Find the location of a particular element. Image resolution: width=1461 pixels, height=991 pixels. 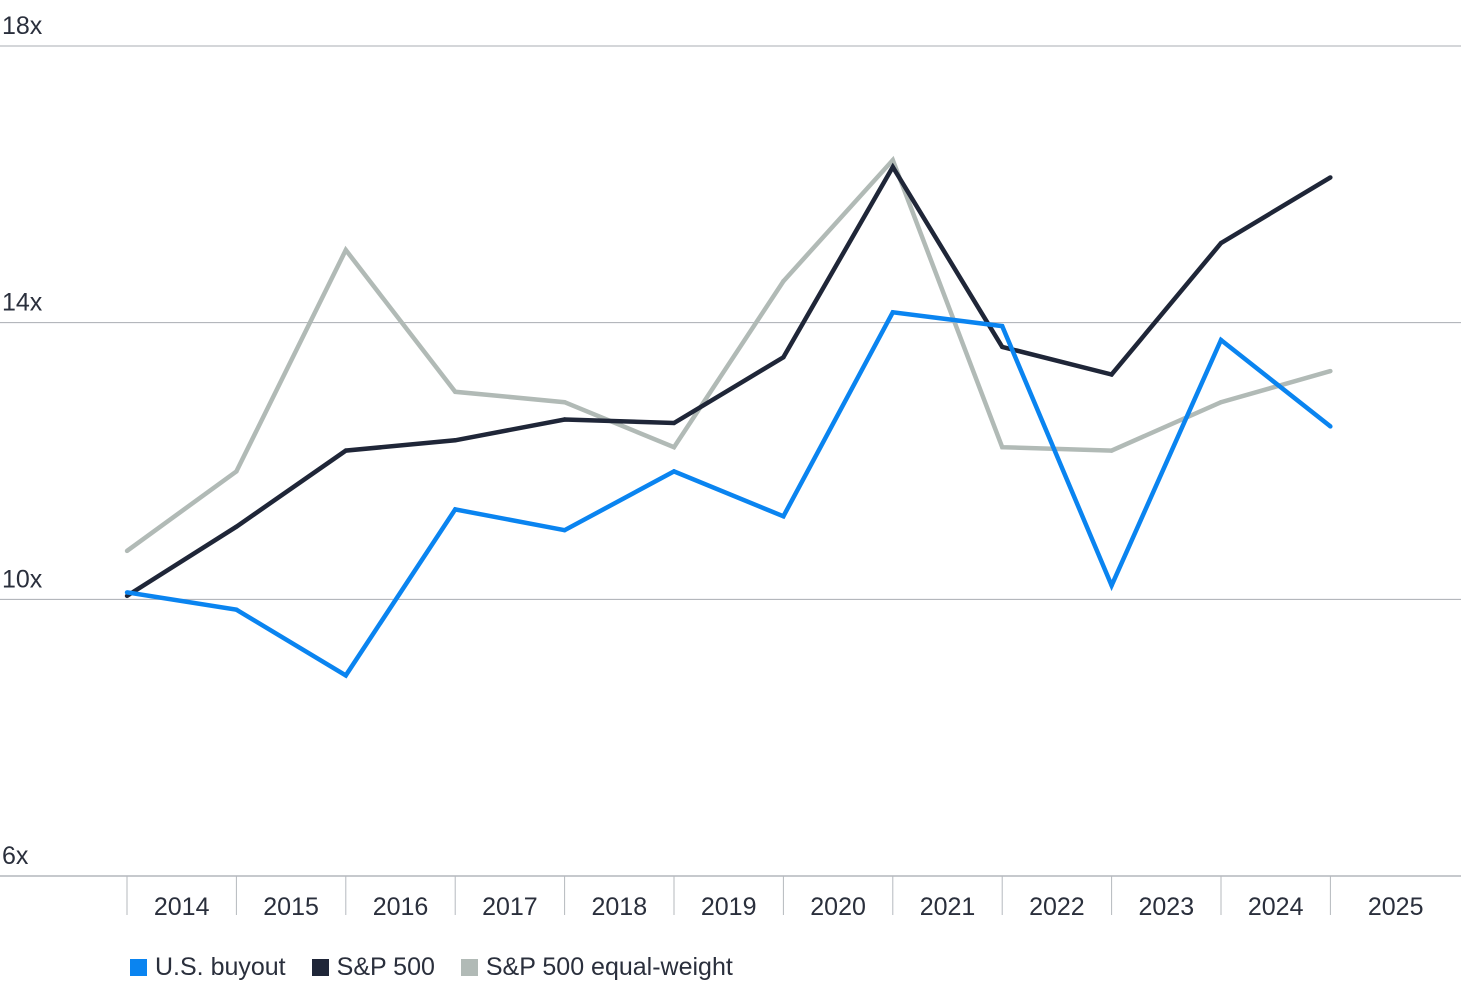

y-tick-label: 6x is located at coordinates (15, 856).